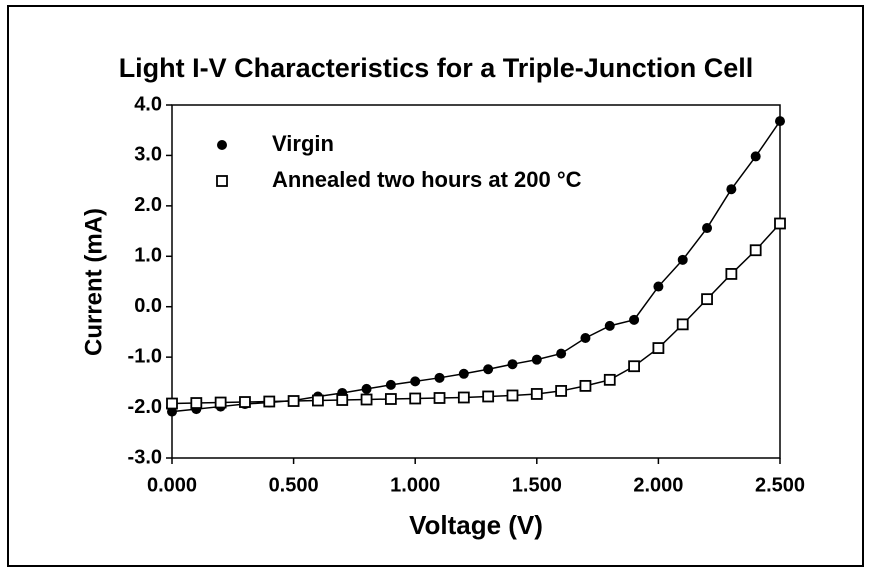 The height and width of the screenshot is (571, 872). What do you see at coordinates (145, 457) in the screenshot?
I see `y-tick-label: -3.0` at bounding box center [145, 457].